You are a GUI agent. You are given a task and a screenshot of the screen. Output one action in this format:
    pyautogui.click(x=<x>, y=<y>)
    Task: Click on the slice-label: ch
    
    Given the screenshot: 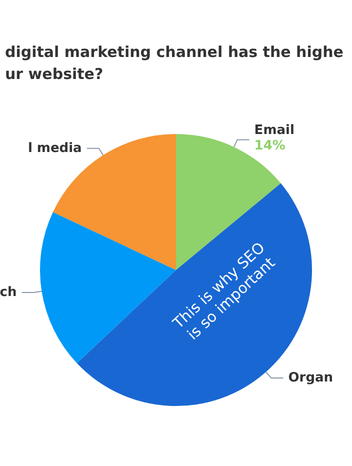 What is the action you would take?
    pyautogui.click(x=8, y=292)
    